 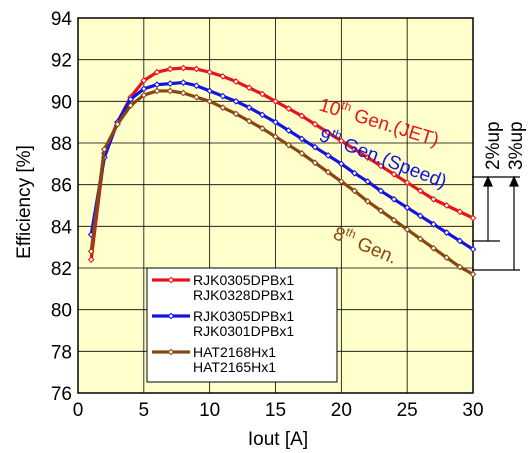 What do you see at coordinates (472, 410) in the screenshot?
I see `x-tick-label-30: 30` at bounding box center [472, 410].